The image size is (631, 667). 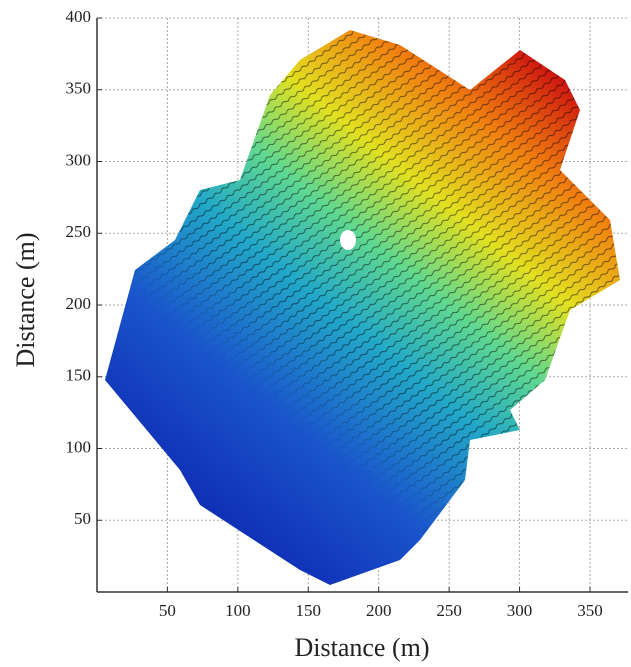 I want to click on y-tick-label: 50, so click(x=82, y=518).